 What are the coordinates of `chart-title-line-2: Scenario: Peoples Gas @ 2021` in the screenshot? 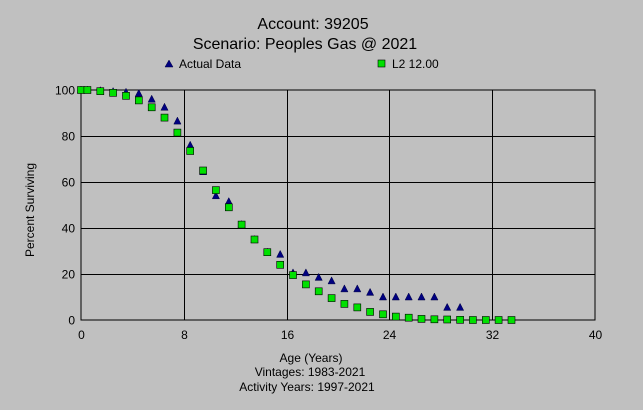 It's located at (305, 44).